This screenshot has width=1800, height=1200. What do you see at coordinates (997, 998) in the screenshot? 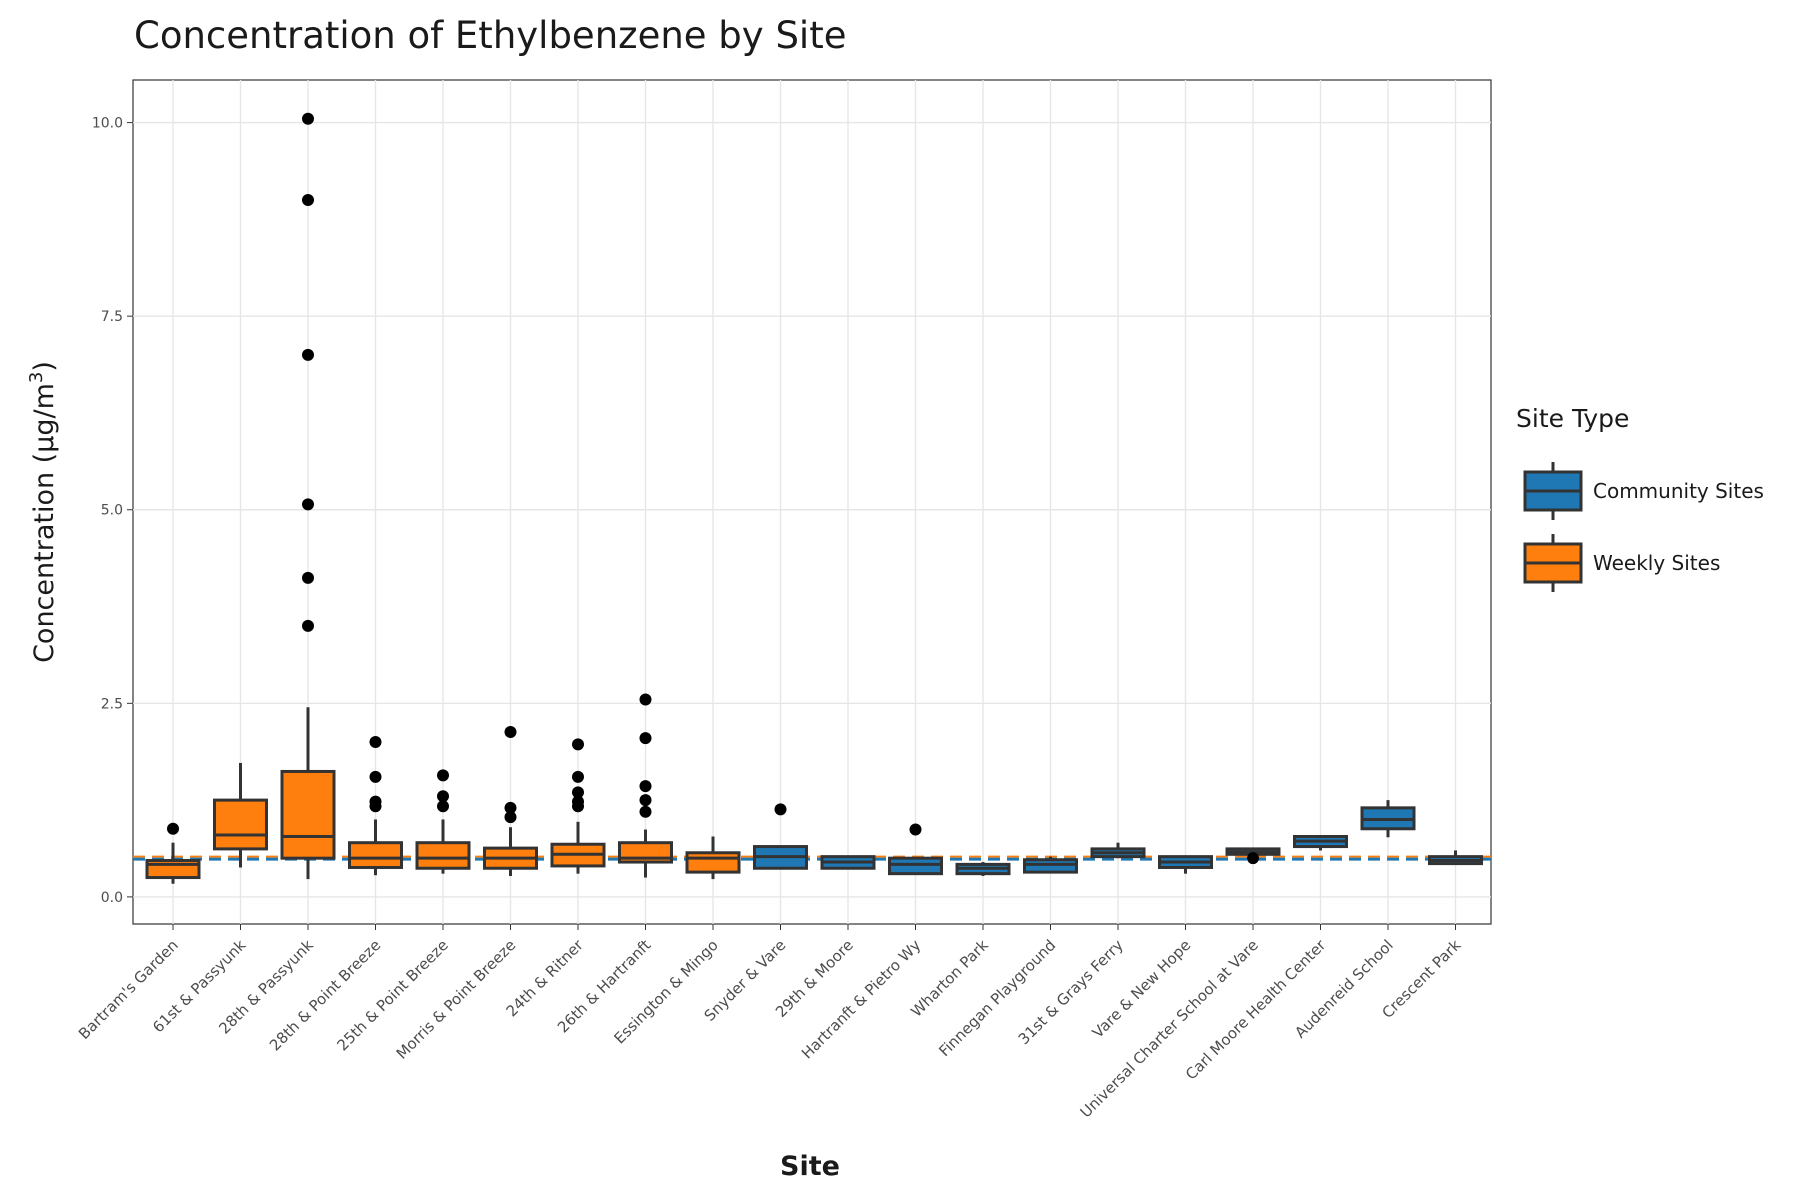
I see `x-tick-label: Finnegan Playground` at bounding box center [997, 998].